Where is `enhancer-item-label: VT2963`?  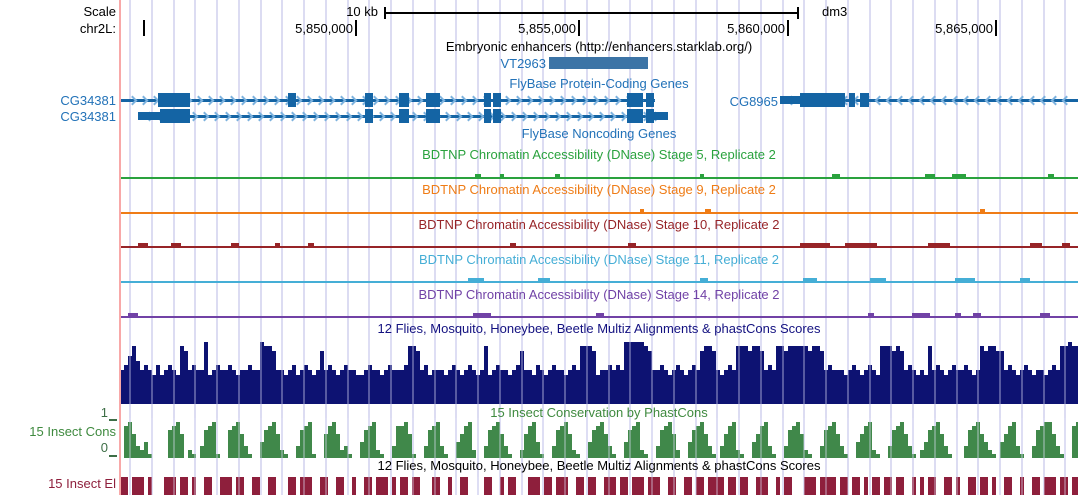
enhancer-item-label: VT2963 is located at coordinates (523, 63).